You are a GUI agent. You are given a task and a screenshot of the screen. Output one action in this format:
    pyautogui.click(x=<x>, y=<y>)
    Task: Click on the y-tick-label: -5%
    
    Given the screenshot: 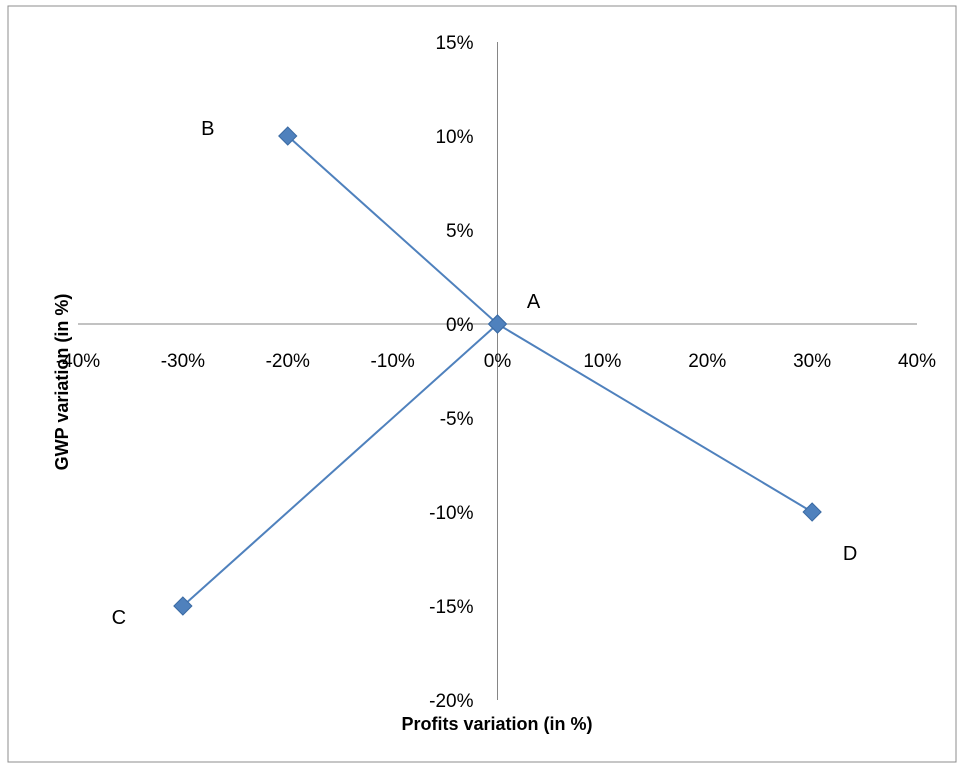 What is the action you would take?
    pyautogui.click(x=457, y=419)
    